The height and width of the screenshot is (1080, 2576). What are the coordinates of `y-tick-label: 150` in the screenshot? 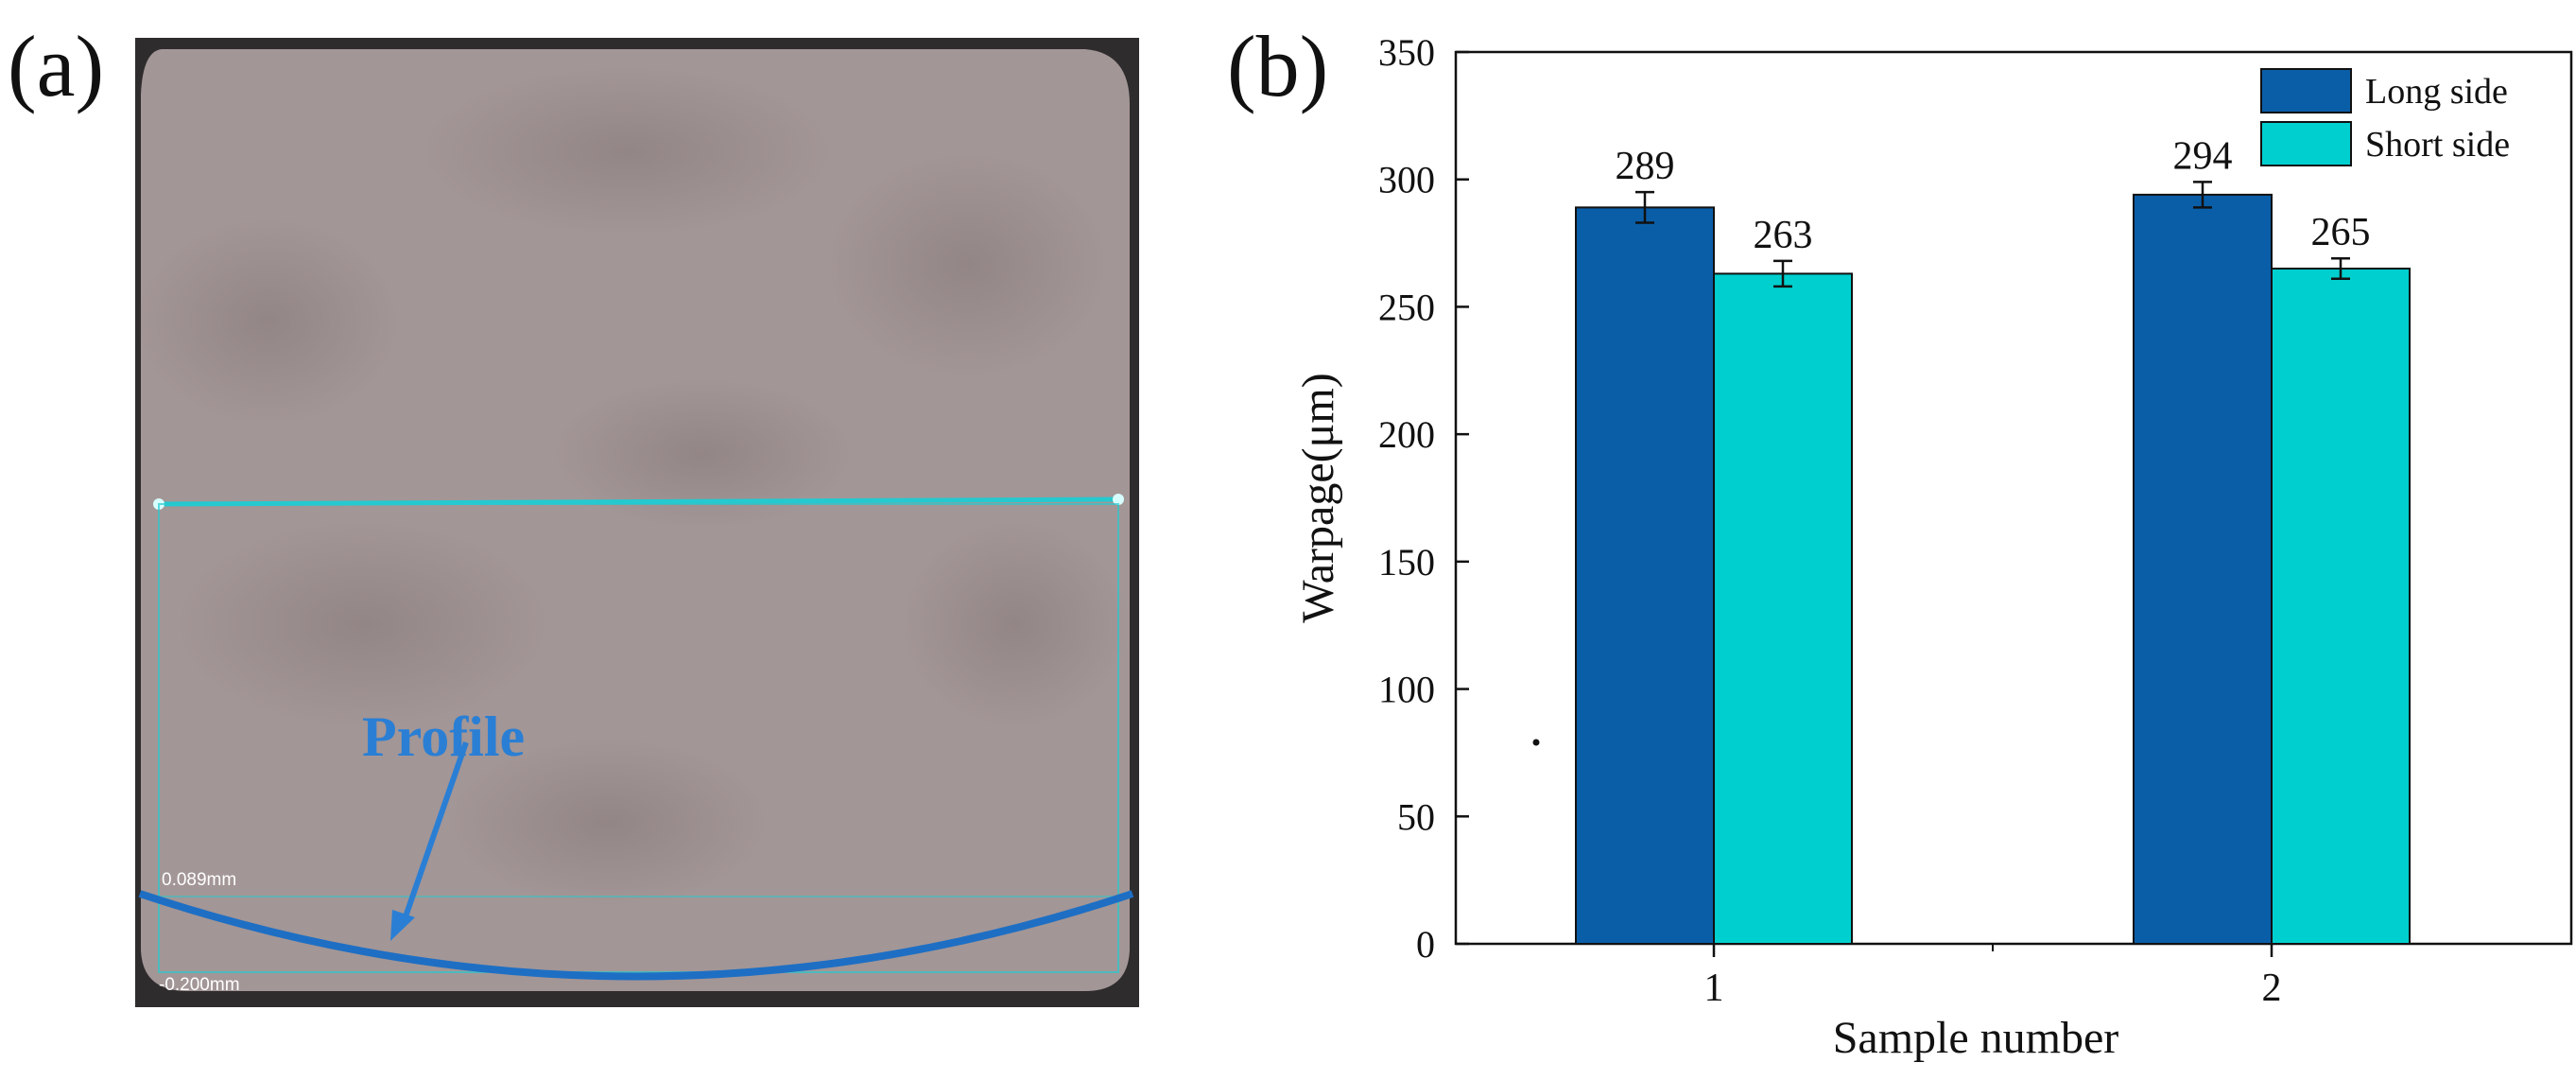 It's located at (1406, 562).